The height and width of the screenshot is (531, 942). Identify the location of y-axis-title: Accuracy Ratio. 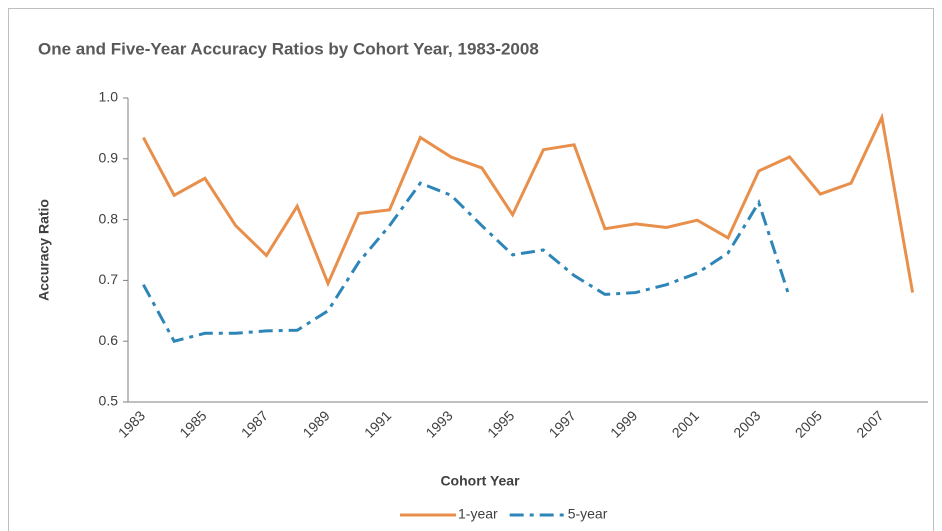
(44, 250).